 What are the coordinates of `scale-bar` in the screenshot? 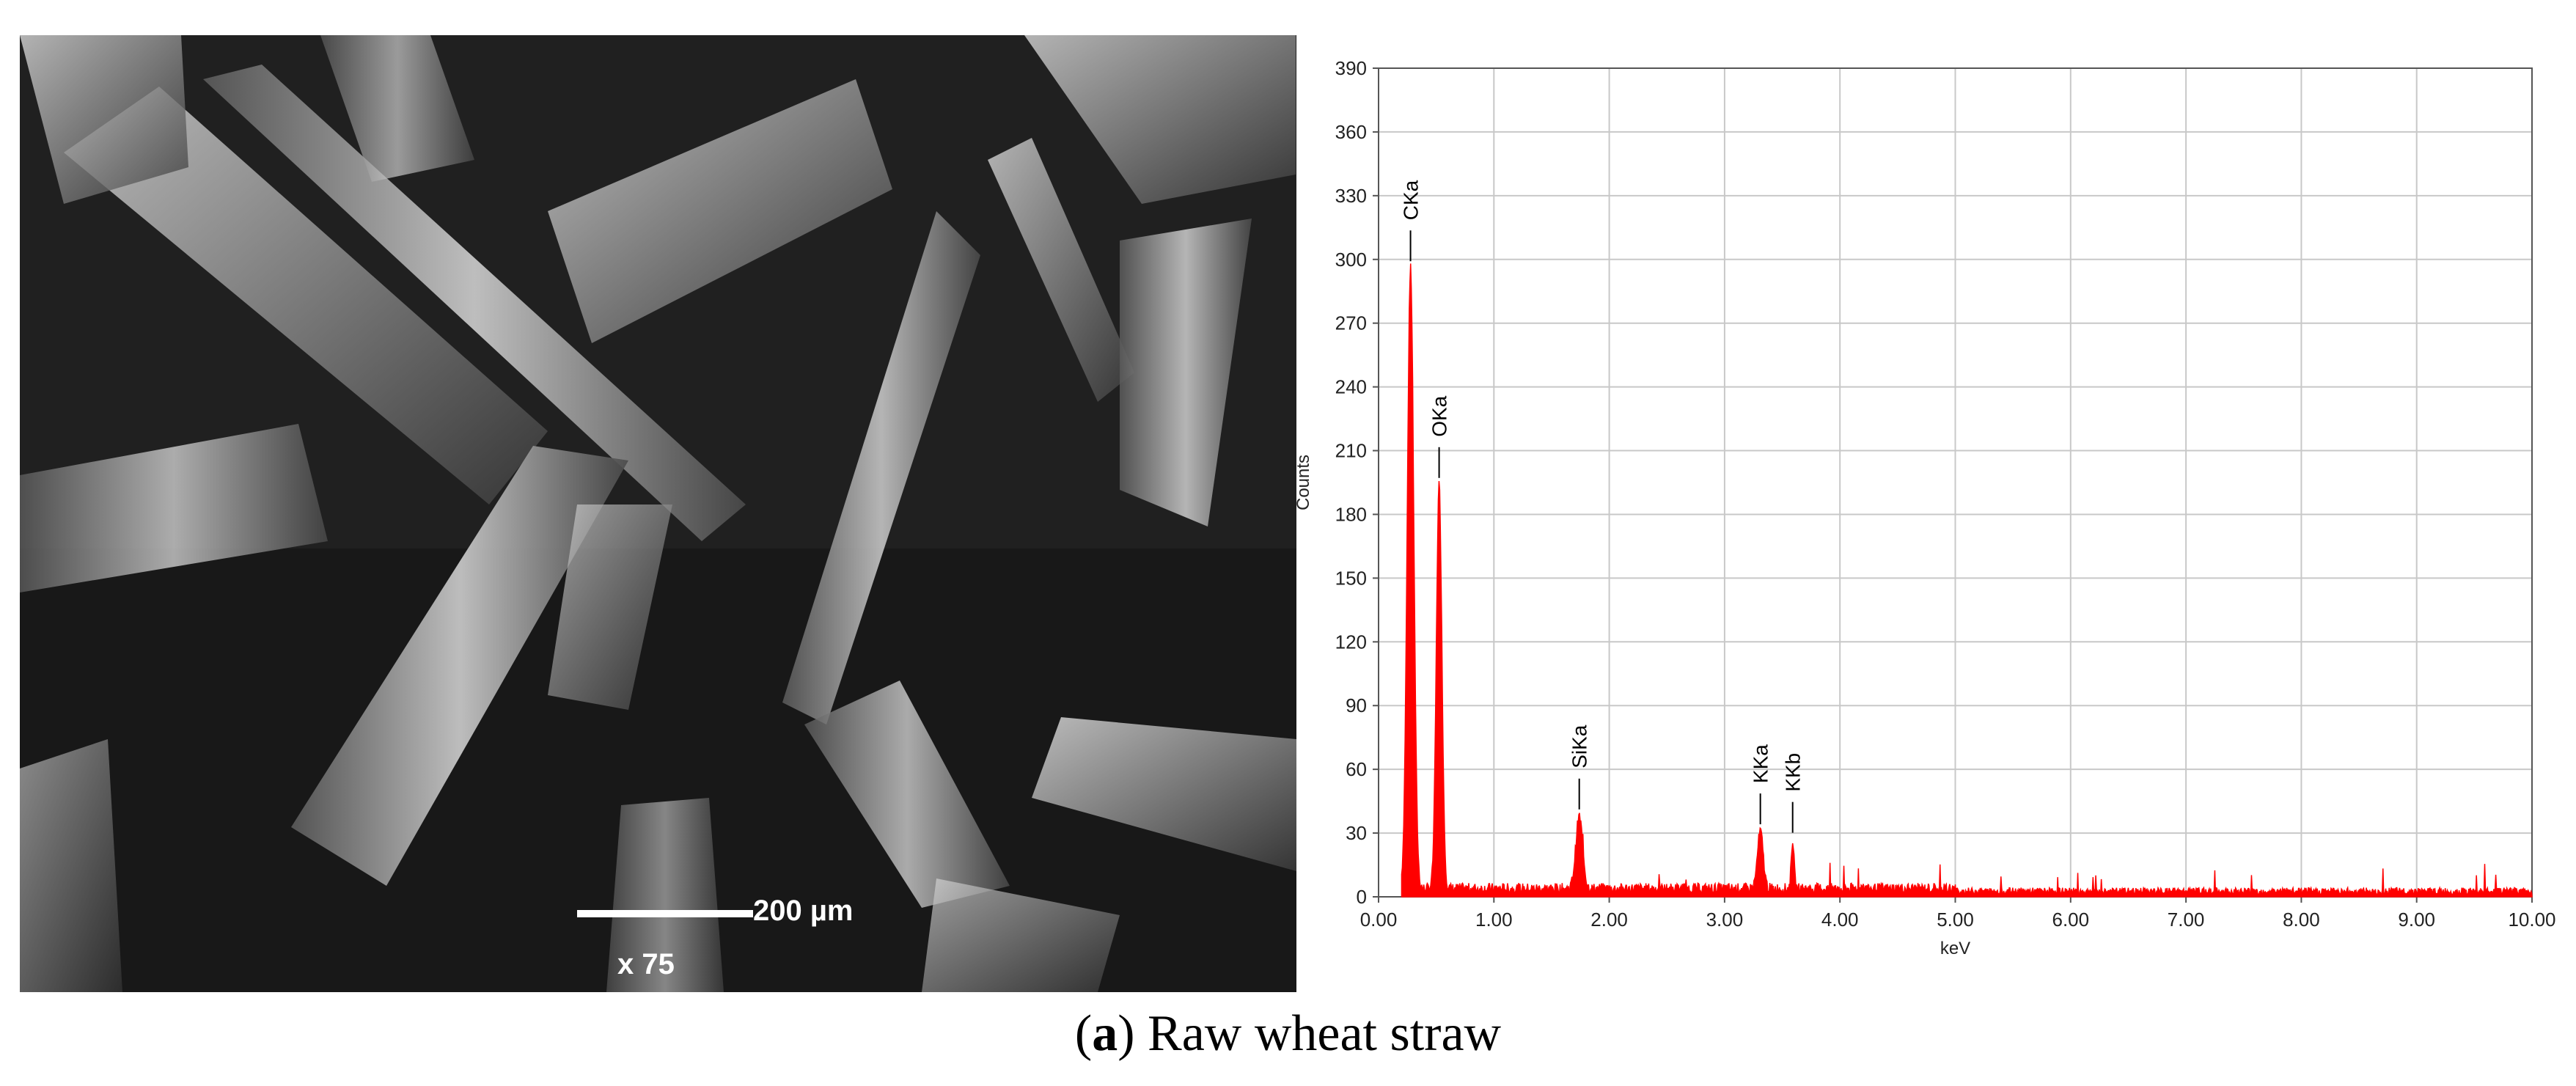 It's located at (665, 913).